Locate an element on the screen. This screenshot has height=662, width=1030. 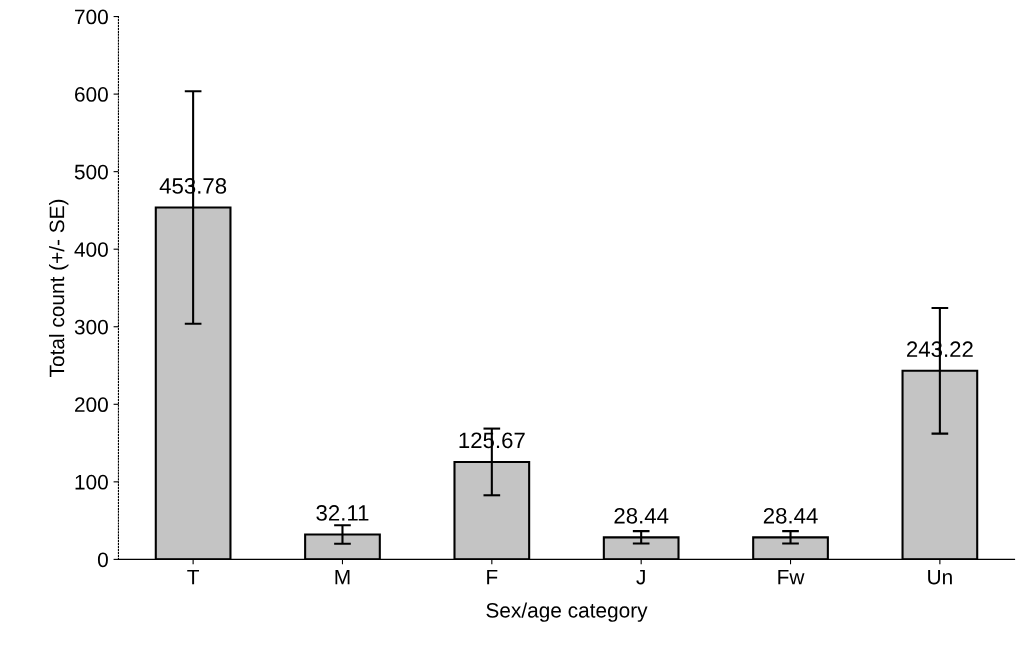
x-tick-label: Un is located at coordinates (940, 577).